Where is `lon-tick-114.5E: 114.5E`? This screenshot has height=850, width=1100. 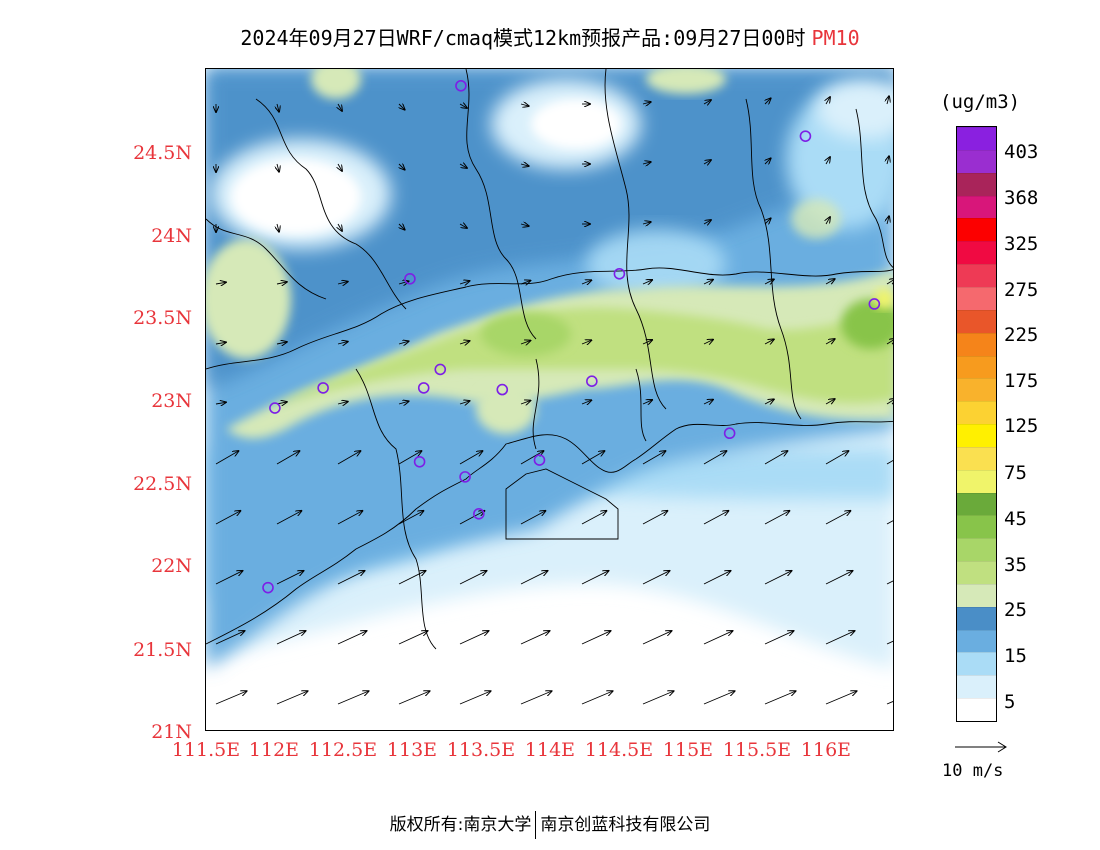 lon-tick-114.5E: 114.5E is located at coordinates (619, 750).